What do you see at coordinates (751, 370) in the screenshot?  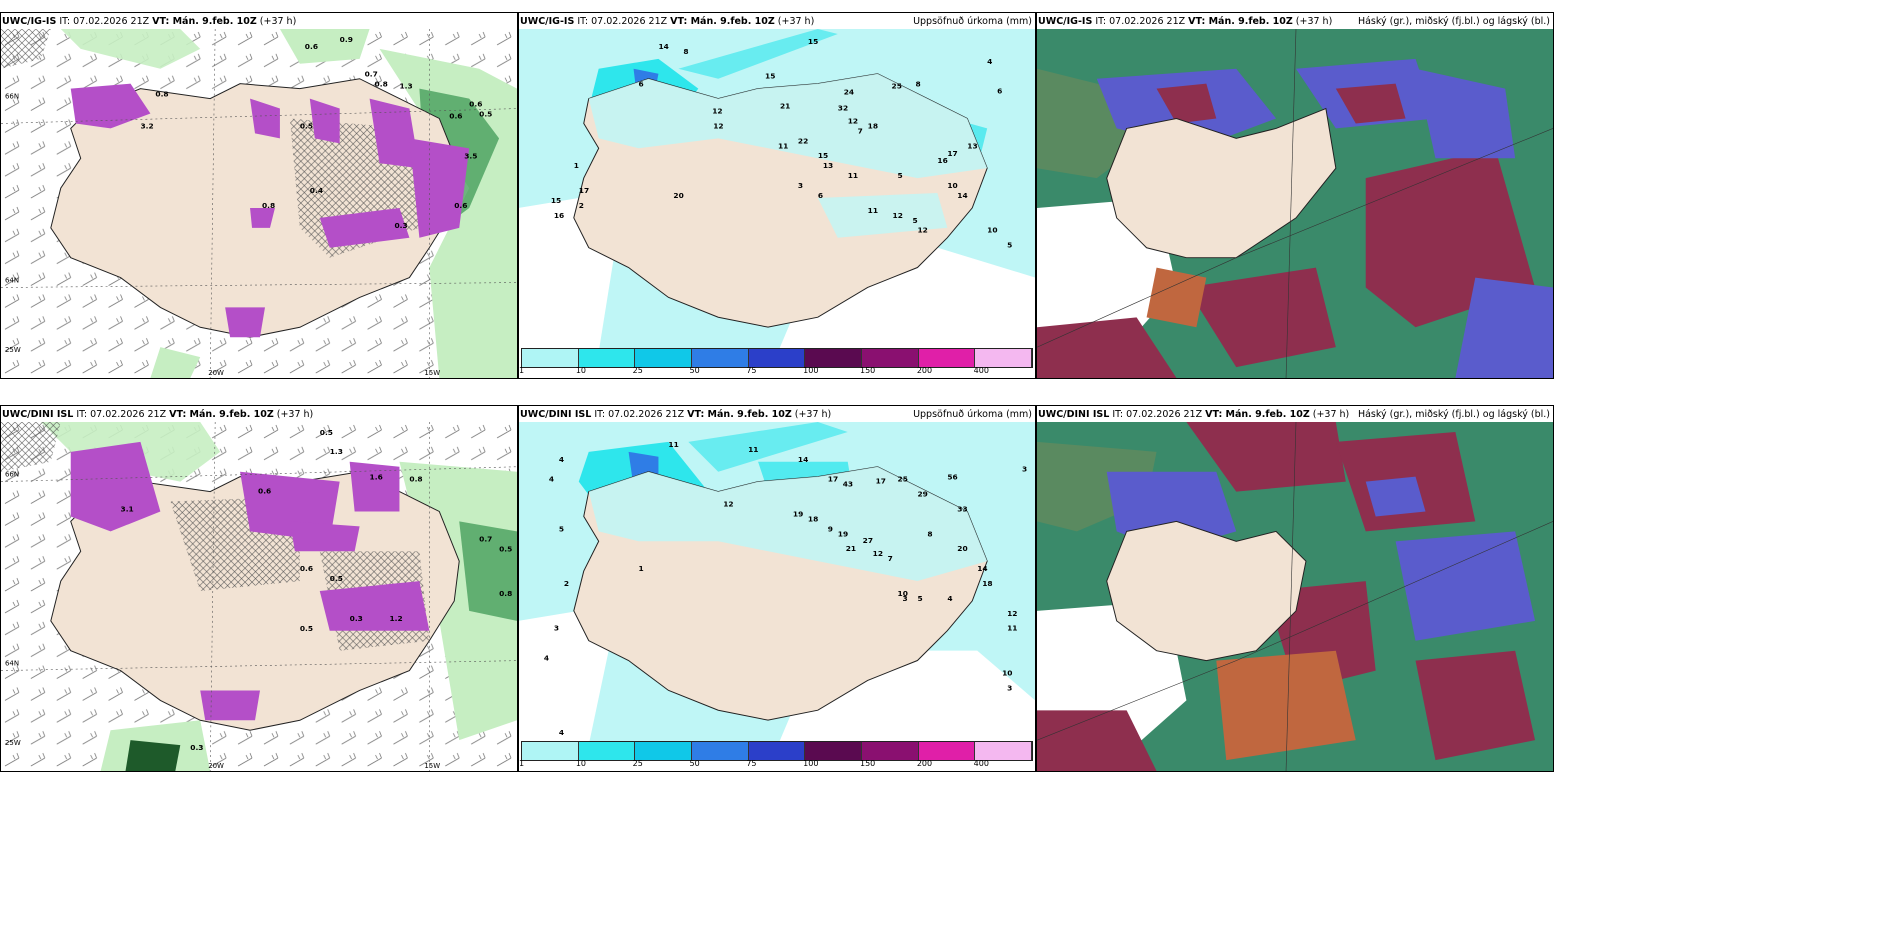 I see `colorbar-label: 75` at bounding box center [751, 370].